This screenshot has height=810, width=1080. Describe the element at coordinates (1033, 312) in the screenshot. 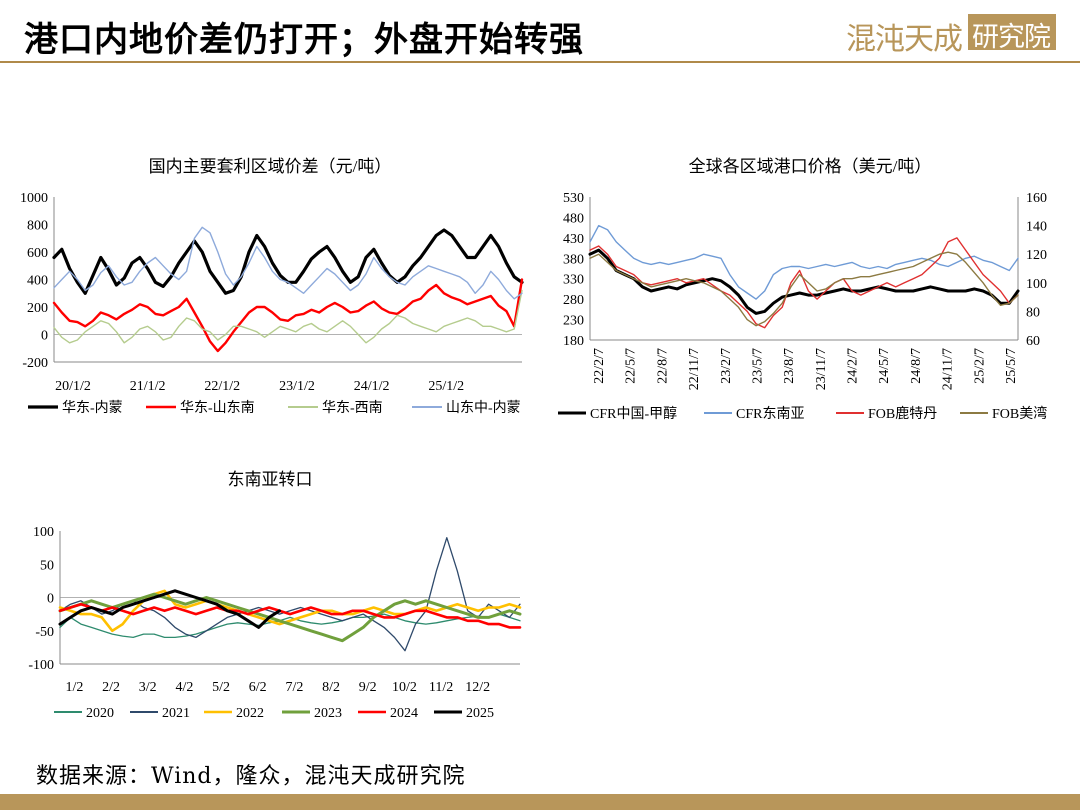

I see `y2-tick-label: 80` at that location.